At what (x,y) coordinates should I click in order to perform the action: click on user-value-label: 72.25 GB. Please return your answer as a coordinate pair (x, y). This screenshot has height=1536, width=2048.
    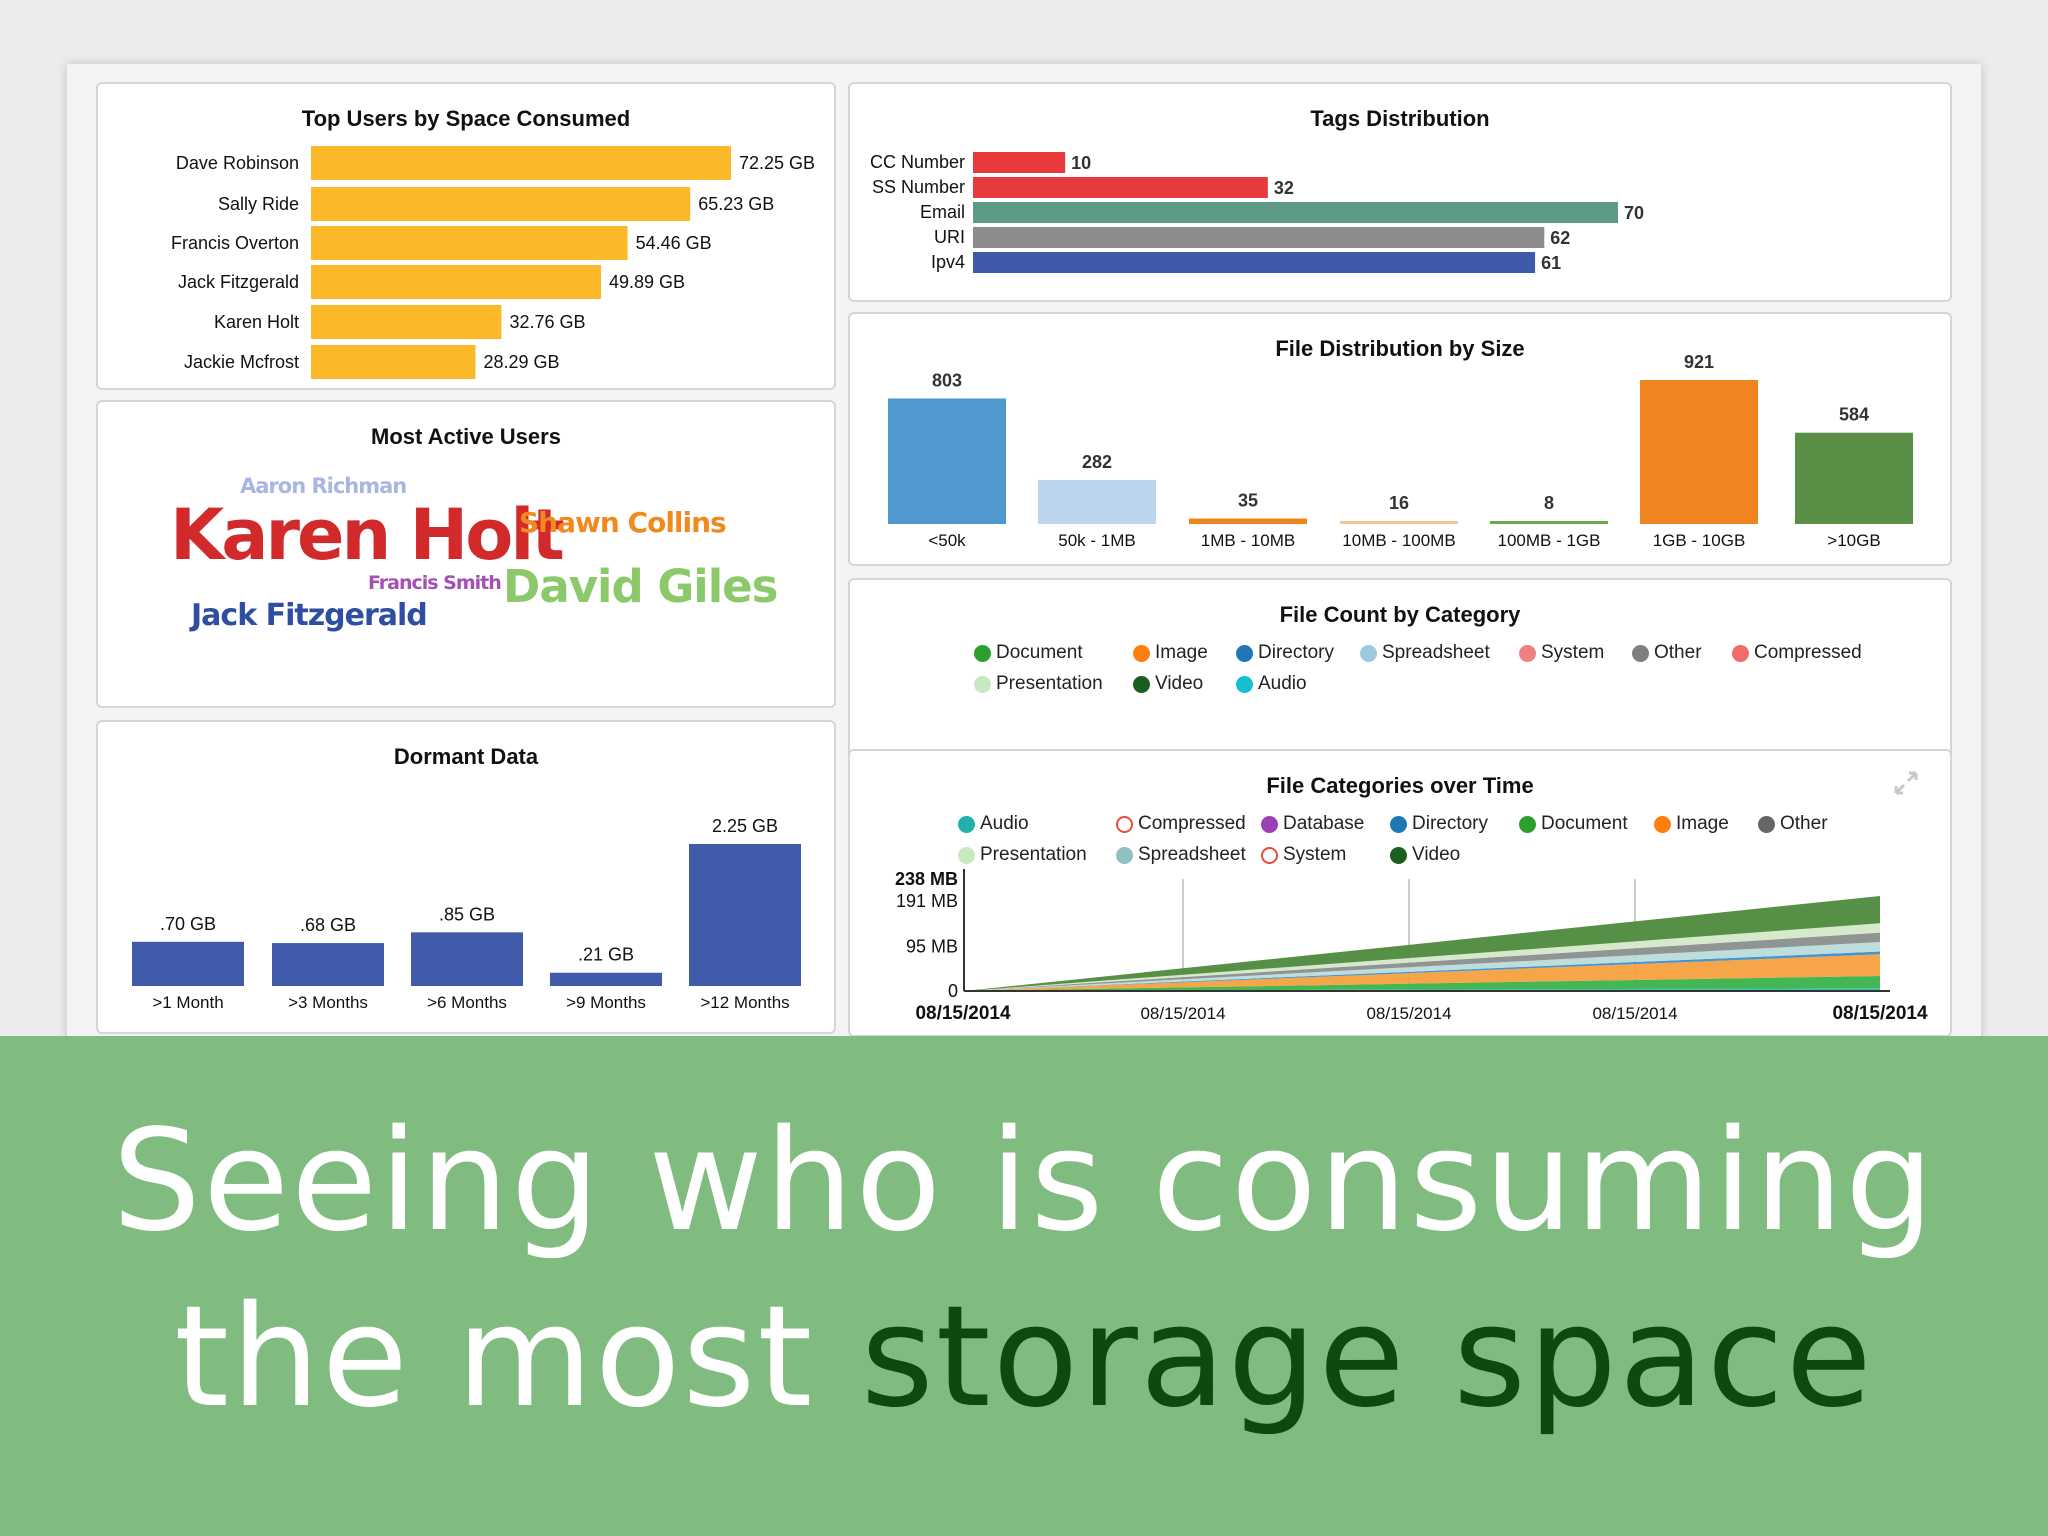
    Looking at the image, I should click on (777, 163).